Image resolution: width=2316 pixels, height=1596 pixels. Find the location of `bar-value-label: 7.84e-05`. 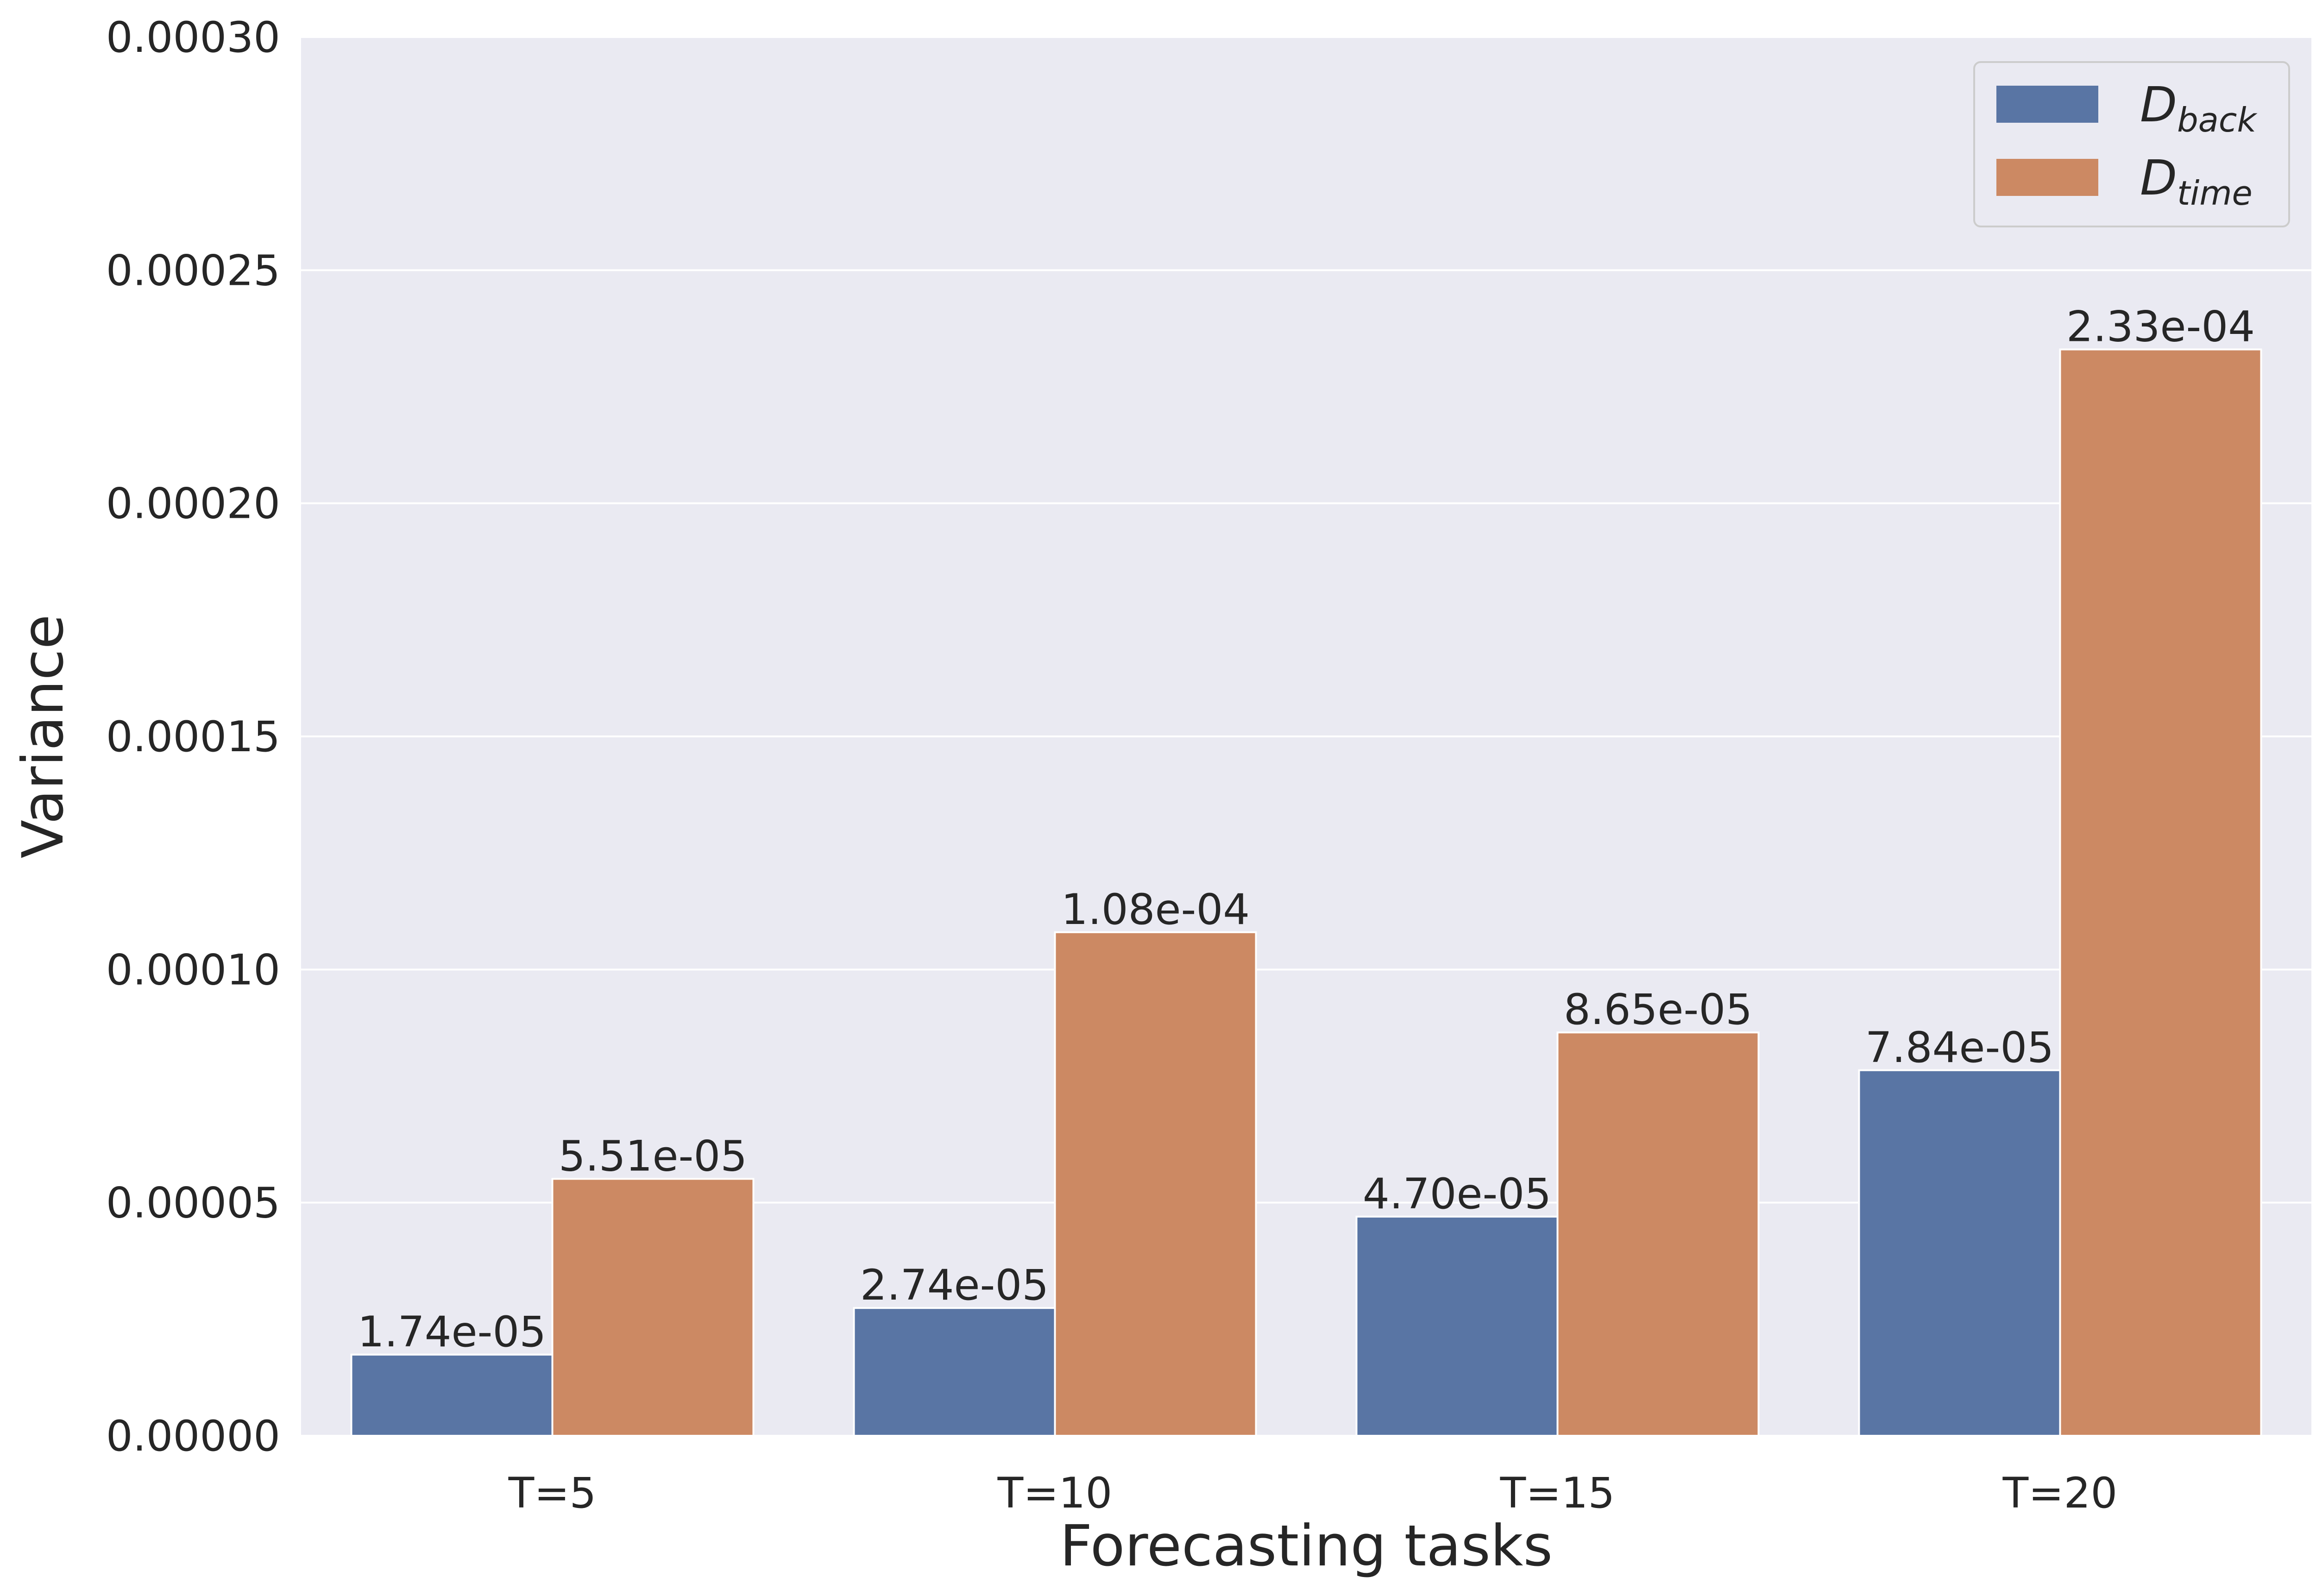

bar-value-label: 7.84e-05 is located at coordinates (1959, 1048).